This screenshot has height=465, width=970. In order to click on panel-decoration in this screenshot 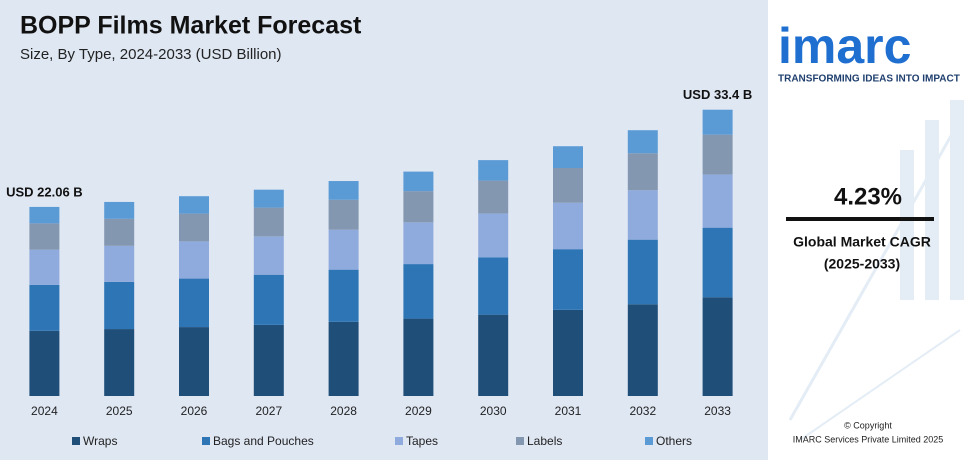, I will do `click(876, 270)`.